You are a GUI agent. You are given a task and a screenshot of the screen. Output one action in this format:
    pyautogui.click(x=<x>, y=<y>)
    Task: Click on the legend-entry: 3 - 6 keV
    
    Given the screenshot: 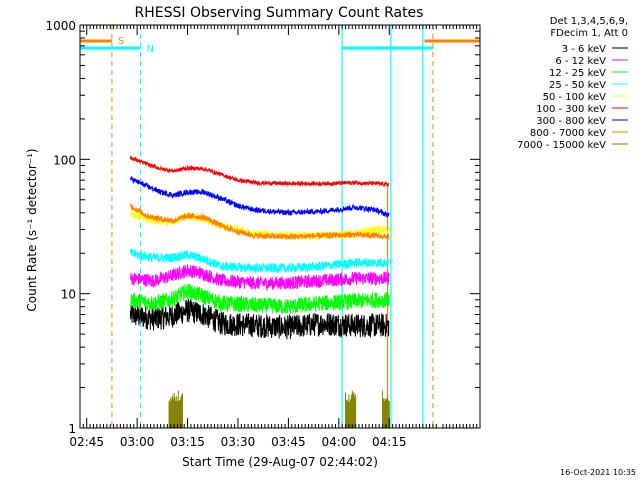 What is the action you would take?
    pyautogui.click(x=595, y=49)
    